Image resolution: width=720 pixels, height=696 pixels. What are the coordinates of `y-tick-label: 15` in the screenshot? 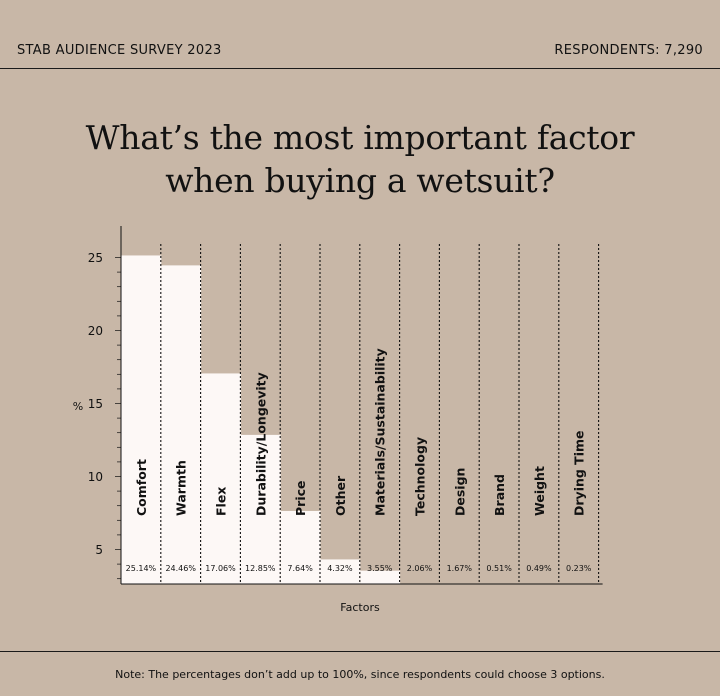 It's located at (95, 404).